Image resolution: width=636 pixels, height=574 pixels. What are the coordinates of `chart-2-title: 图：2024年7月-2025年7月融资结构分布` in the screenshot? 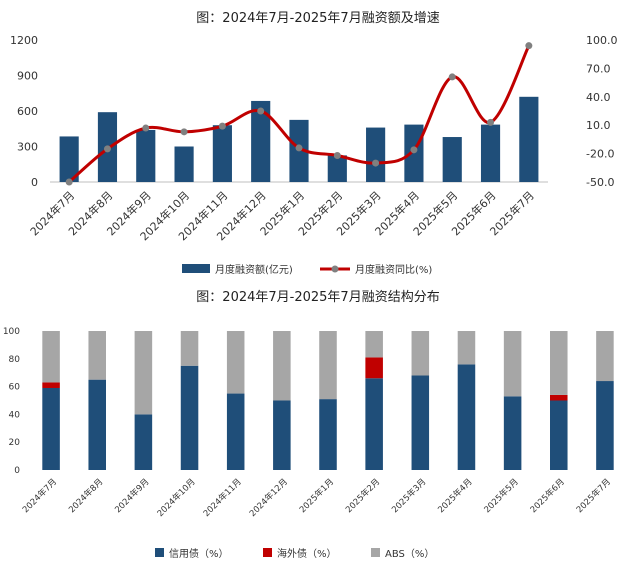 It's located at (317, 297).